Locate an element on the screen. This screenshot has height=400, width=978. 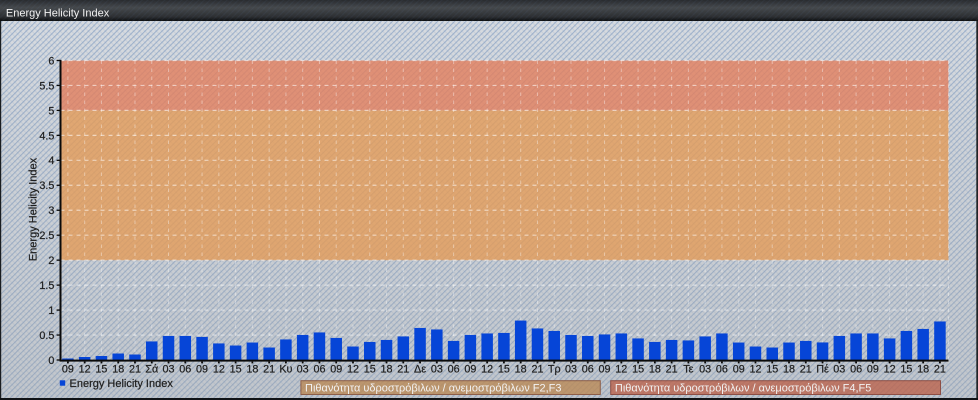
svg-text: Τρ is located at coordinates (554, 369).